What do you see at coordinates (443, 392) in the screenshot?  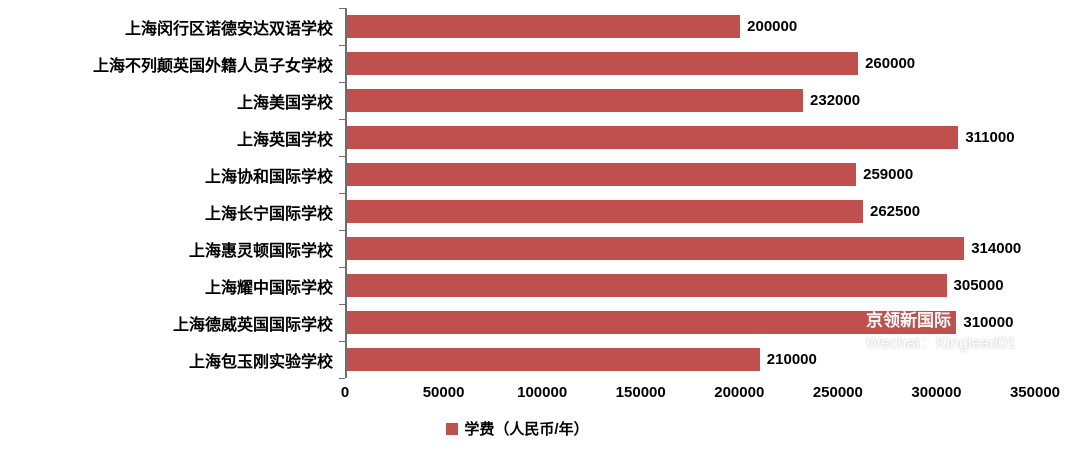 I see `x-tick-label: 50000` at bounding box center [443, 392].